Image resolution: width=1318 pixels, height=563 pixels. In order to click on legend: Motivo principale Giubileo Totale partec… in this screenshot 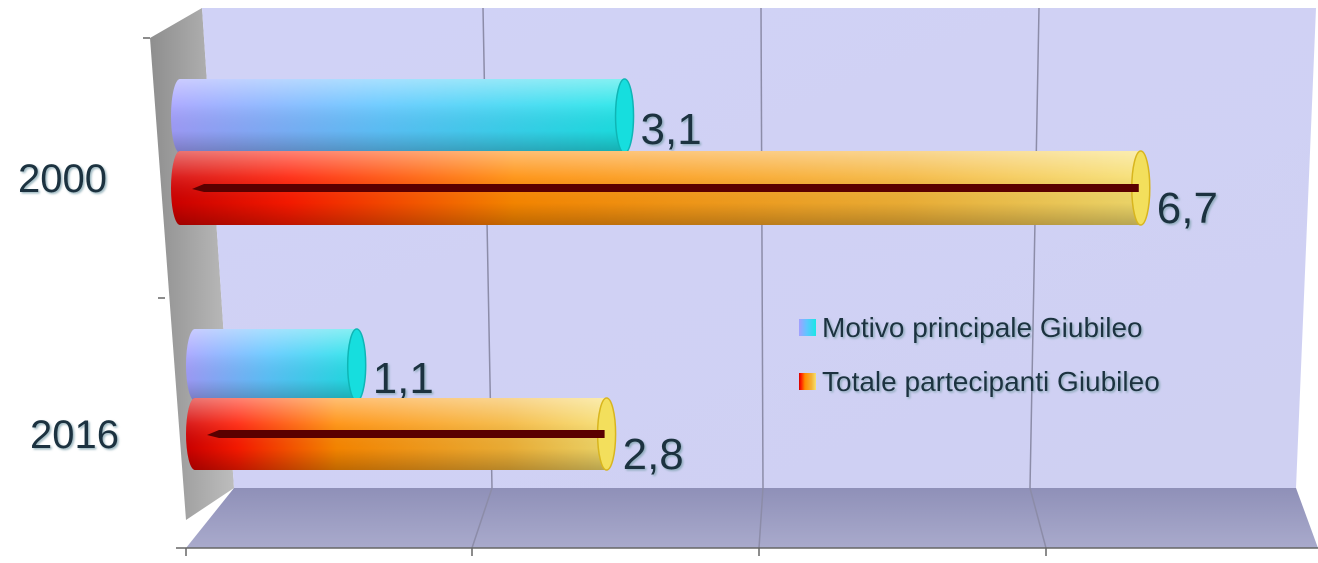, I will do `click(979, 354)`.